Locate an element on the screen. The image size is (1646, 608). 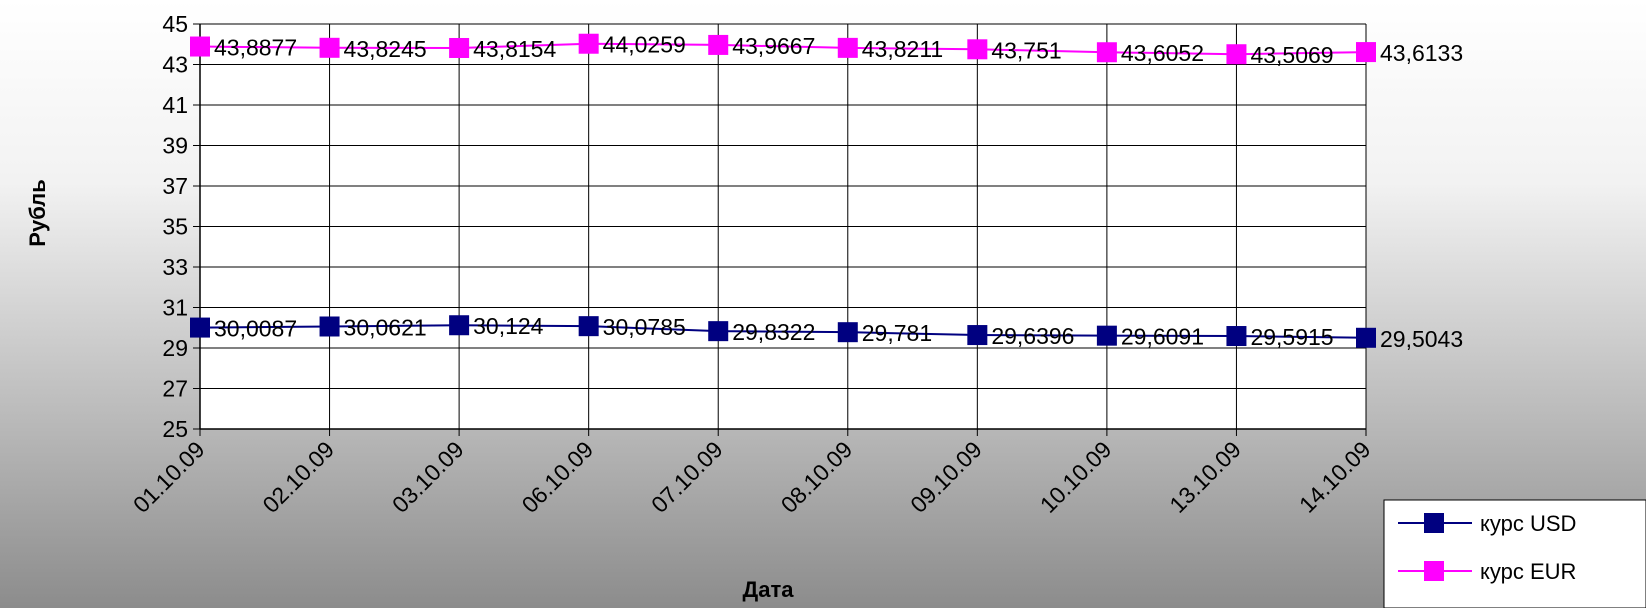
data-label: 43,751 is located at coordinates (1026, 50).